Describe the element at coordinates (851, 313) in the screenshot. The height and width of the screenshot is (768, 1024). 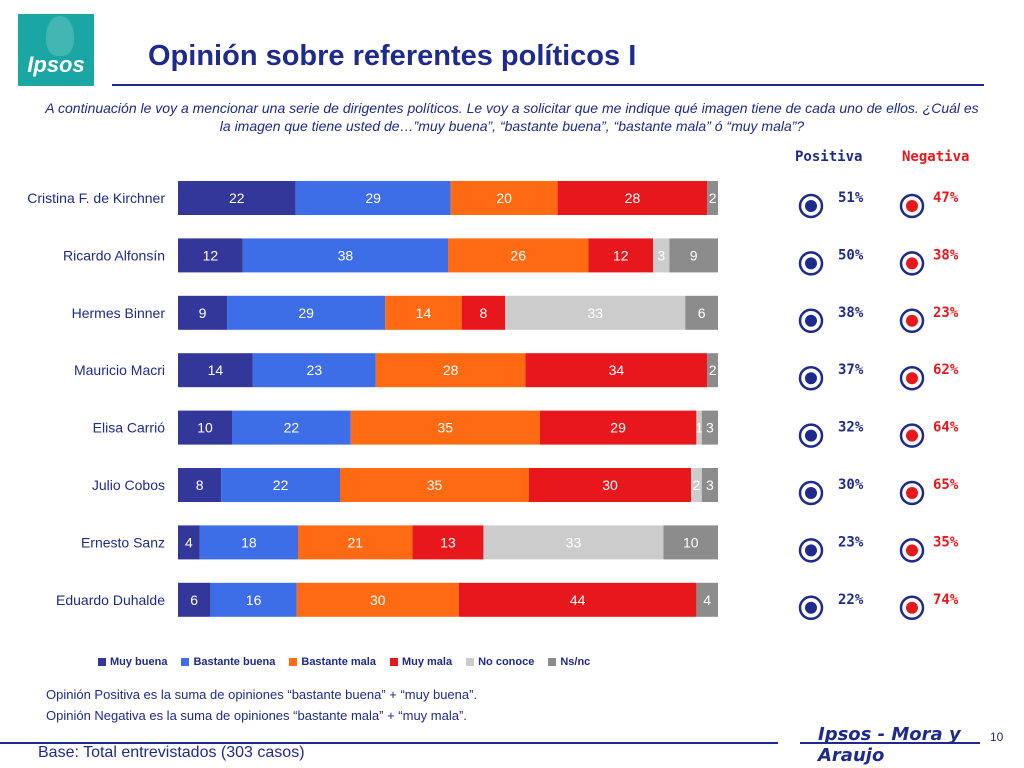
I see `positiva-value: 38%` at that location.